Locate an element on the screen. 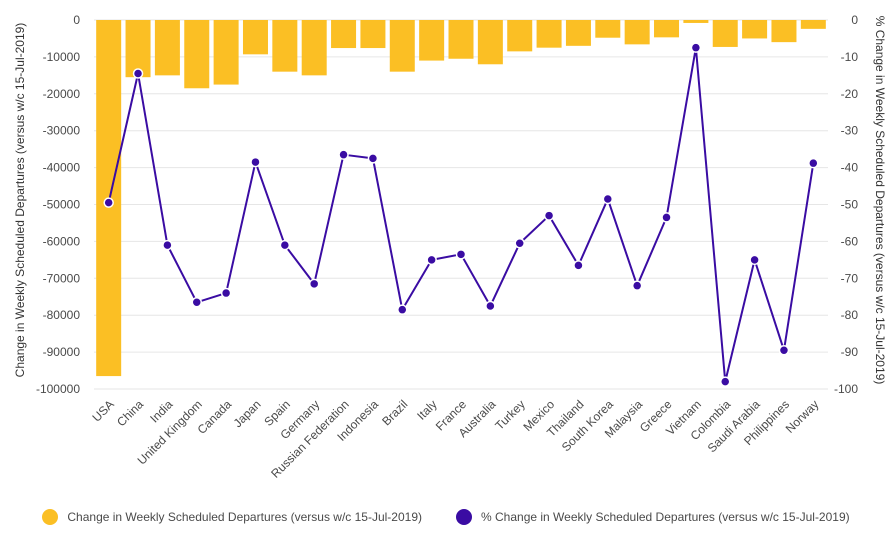  x-tick-label: Norway is located at coordinates (802, 416).